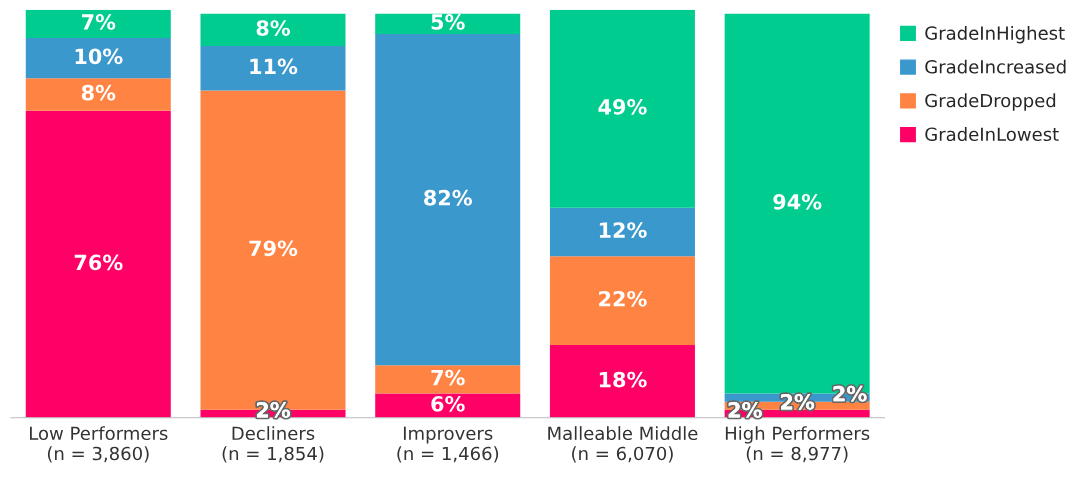  I want to click on data-label: 49%, so click(622, 106).